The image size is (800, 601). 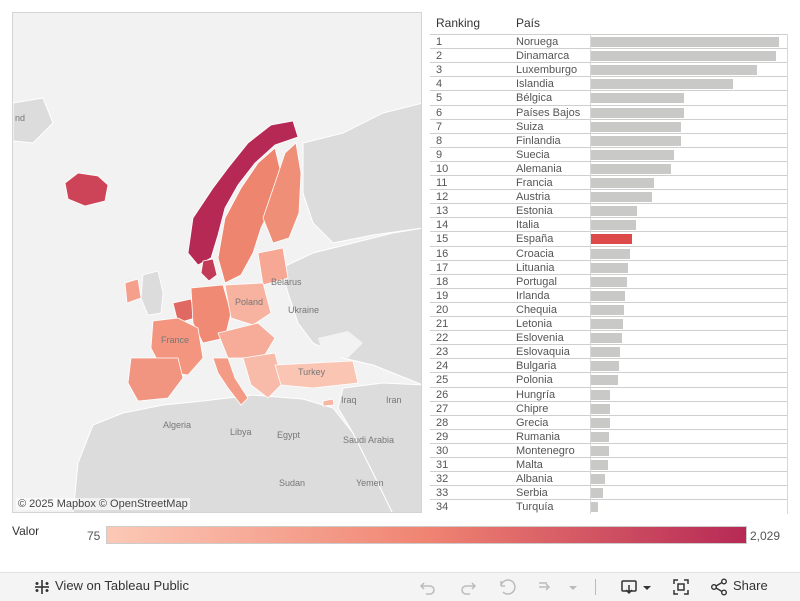 What do you see at coordinates (535, 84) in the screenshot?
I see `country-cell: Islandia` at bounding box center [535, 84].